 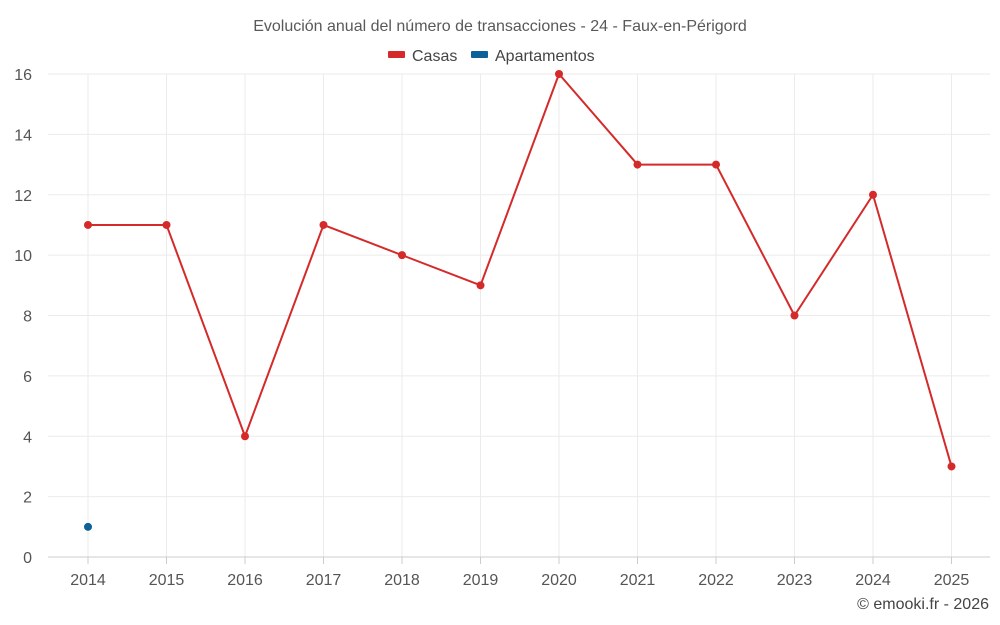 What do you see at coordinates (559, 74) in the screenshot?
I see `data-point-casas-2020` at bounding box center [559, 74].